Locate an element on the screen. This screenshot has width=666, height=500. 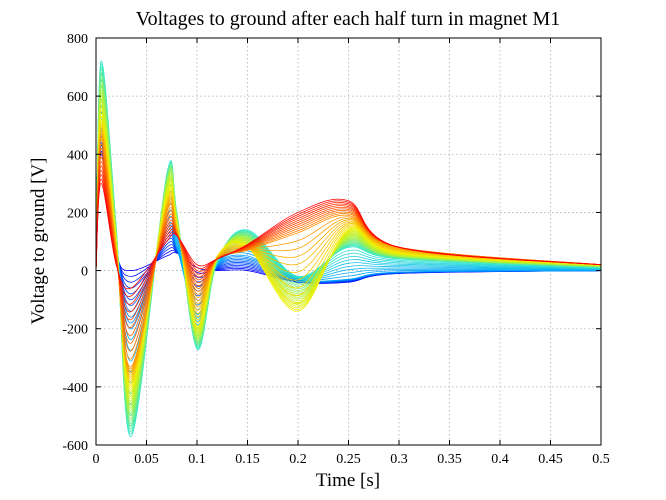
y-tick-label: -600 is located at coordinates (75, 446).